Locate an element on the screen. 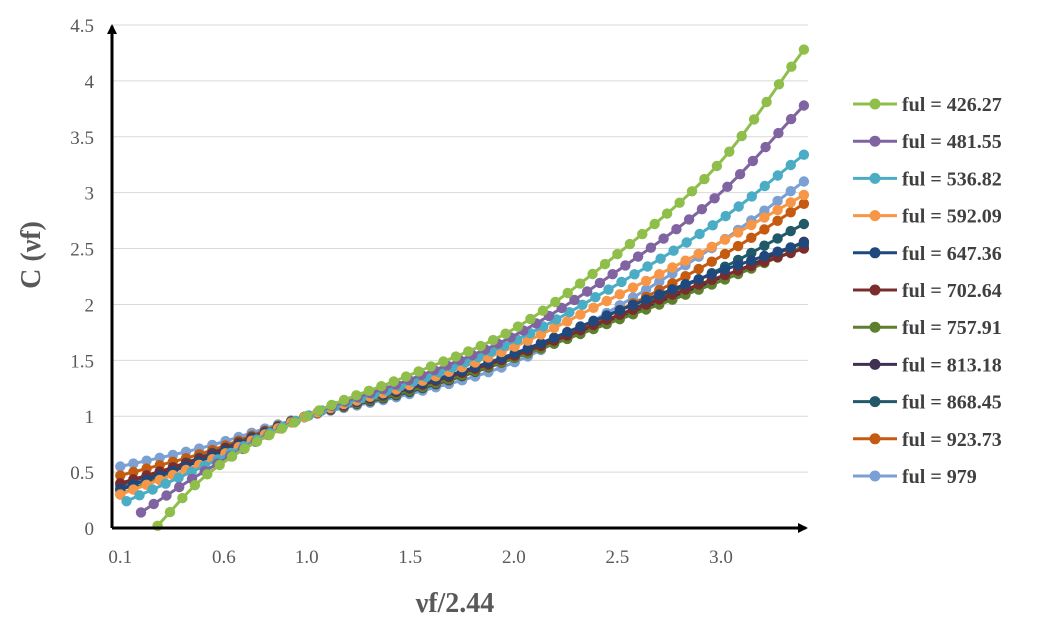  legend-label: ful = 757.91 is located at coordinates (952, 328).